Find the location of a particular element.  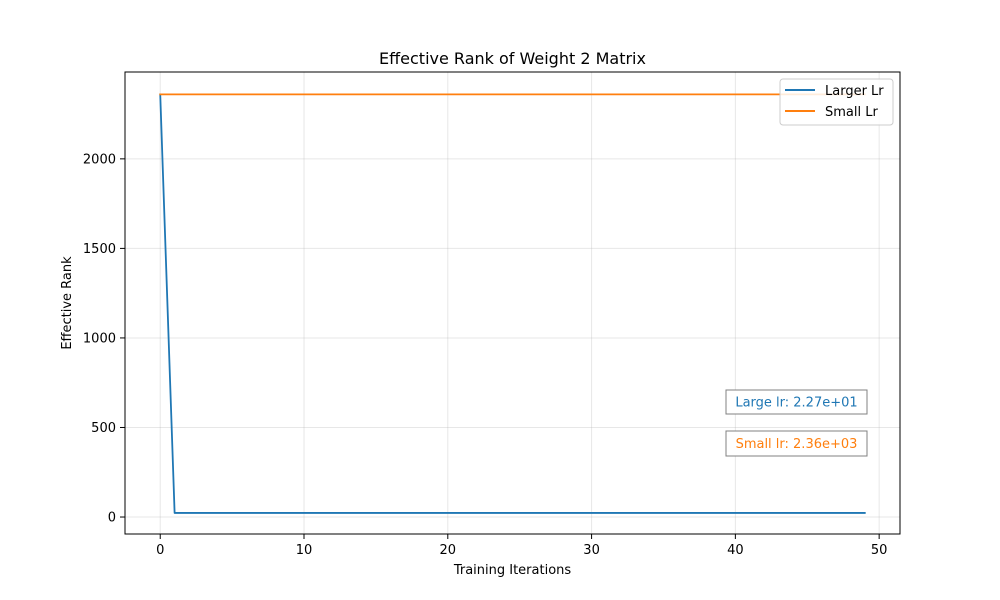

y-tick-label: 2000 is located at coordinates (99, 159).